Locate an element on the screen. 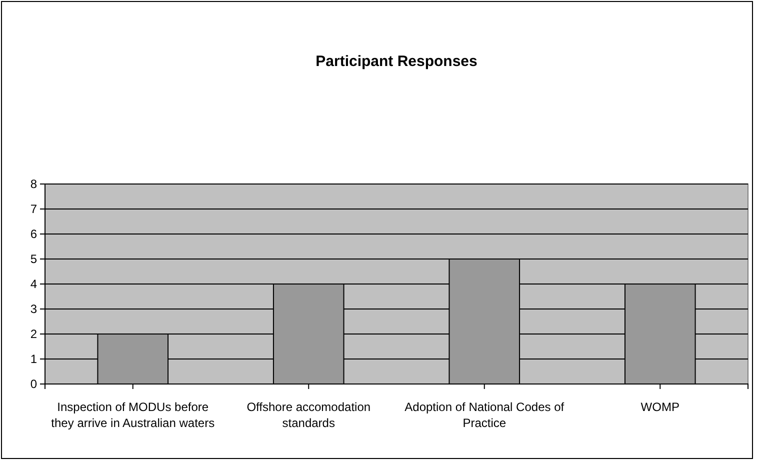 The image size is (758, 461). y-tick-label: 0 is located at coordinates (34, 383).